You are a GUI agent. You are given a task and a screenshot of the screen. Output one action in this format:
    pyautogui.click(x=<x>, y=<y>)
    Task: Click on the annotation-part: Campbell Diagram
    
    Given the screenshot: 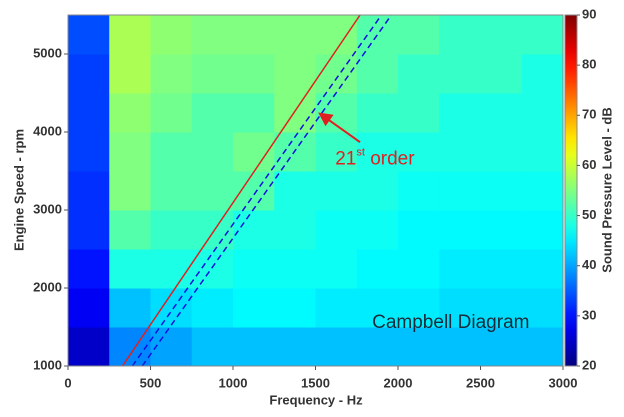 What is the action you would take?
    pyautogui.click(x=450, y=322)
    